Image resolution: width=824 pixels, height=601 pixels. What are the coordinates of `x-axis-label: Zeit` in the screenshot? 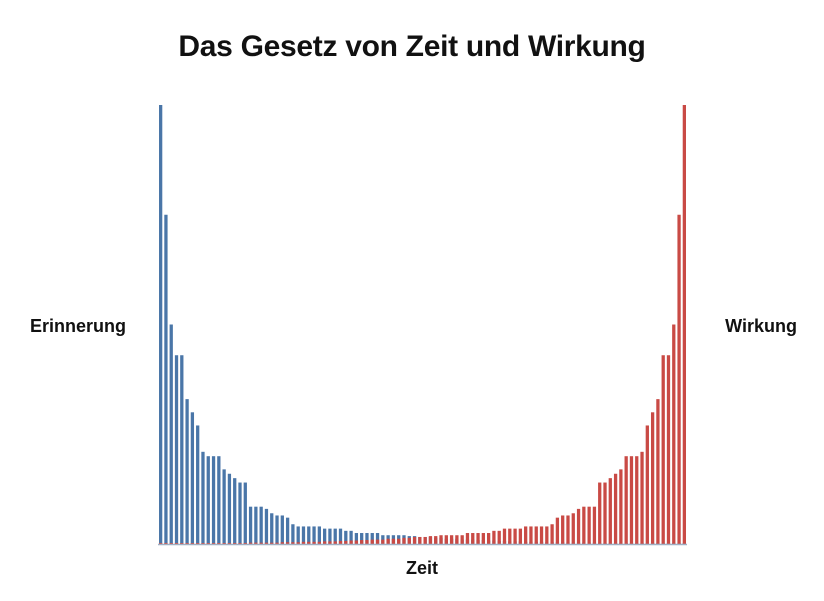 It's located at (421, 568).